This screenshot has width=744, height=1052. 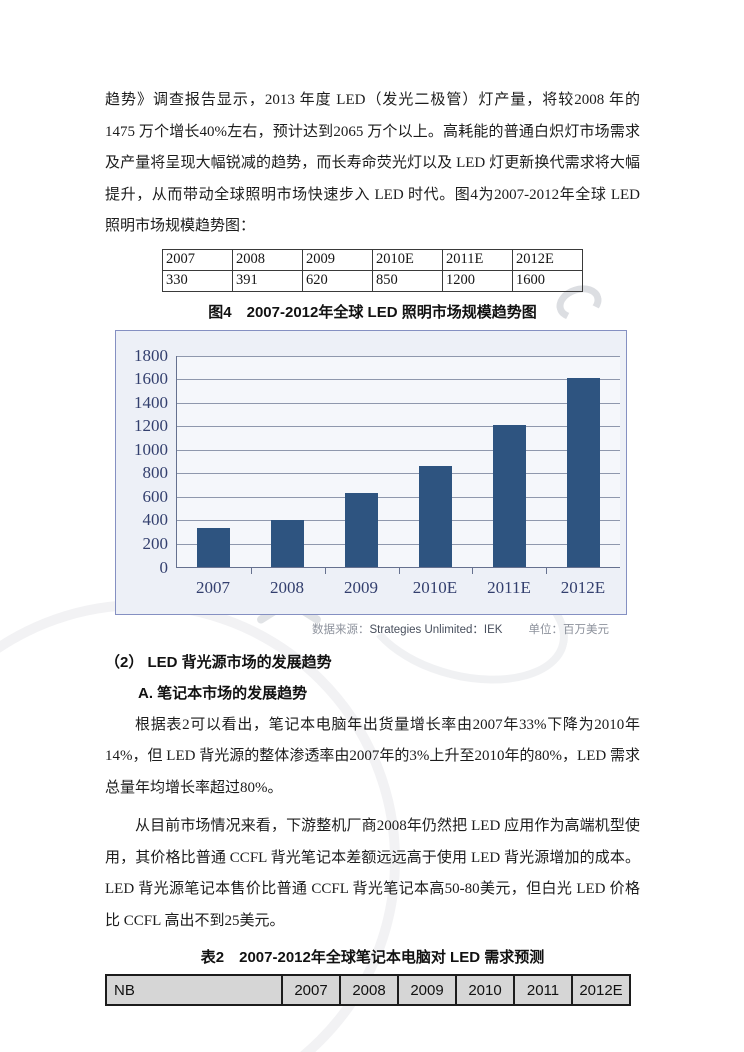 What do you see at coordinates (311, 990) in the screenshot?
I see `table2-header-cell: 2007` at bounding box center [311, 990].